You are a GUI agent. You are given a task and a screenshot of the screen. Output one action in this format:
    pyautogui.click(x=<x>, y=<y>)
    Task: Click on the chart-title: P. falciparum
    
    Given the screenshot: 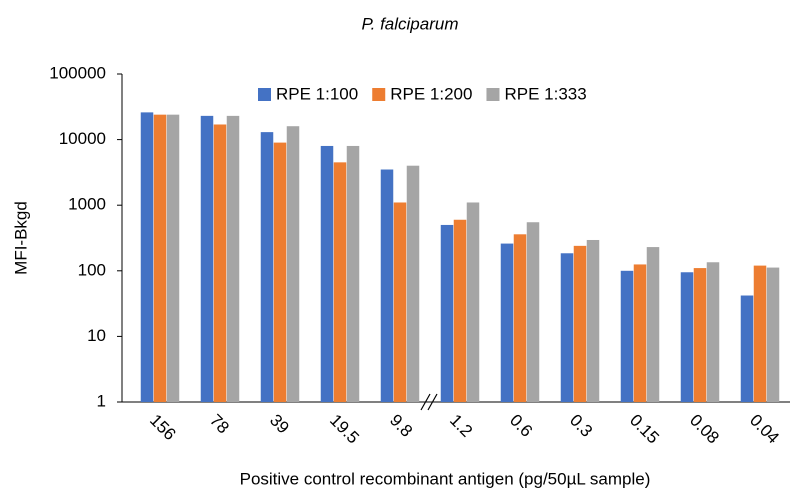 What is the action you would take?
    pyautogui.click(x=409, y=23)
    